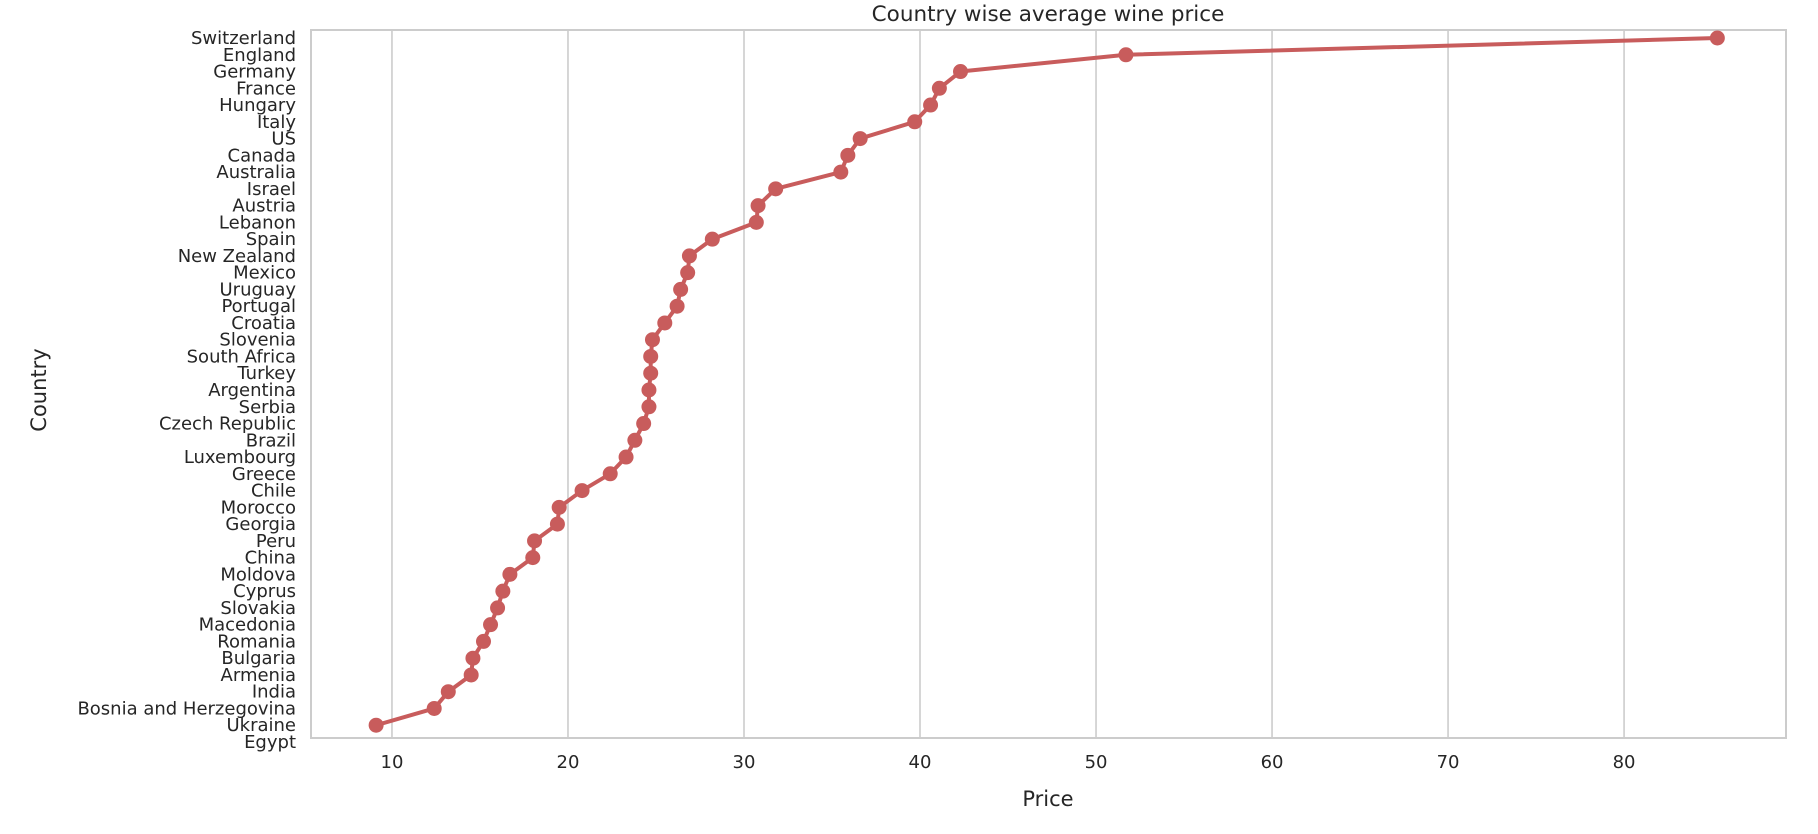  What do you see at coordinates (39, 389) in the screenshot?
I see `y-axis-title: Country` at bounding box center [39, 389].